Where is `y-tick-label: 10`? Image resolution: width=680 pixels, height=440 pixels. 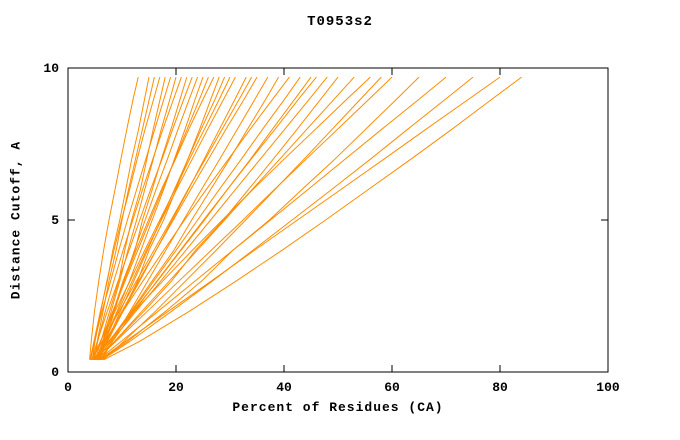
y-tick-label: 10 is located at coordinates (51, 68).